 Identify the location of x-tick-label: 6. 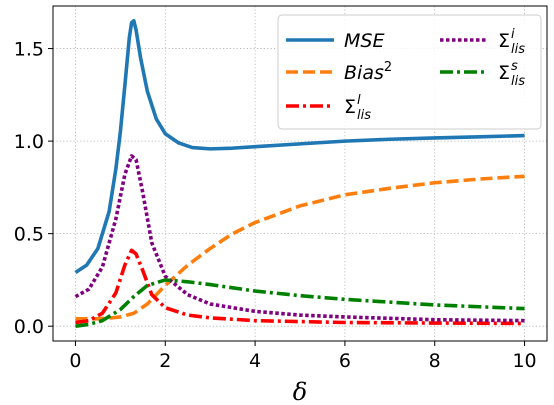
(345, 361).